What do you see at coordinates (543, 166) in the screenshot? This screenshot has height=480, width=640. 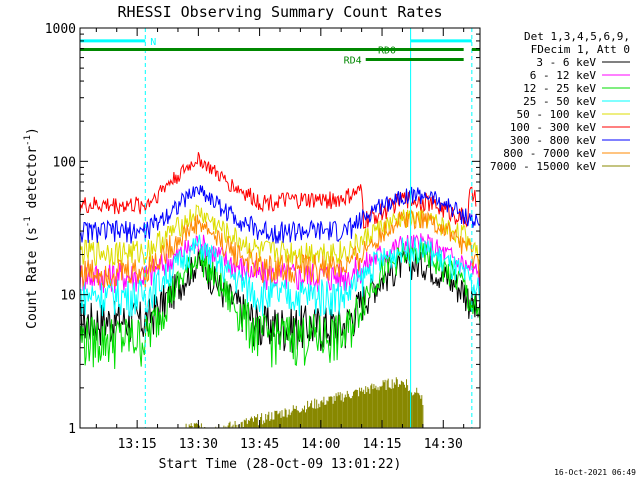 I see `legend-label-8: 7000 - 15000 keV` at bounding box center [543, 166].